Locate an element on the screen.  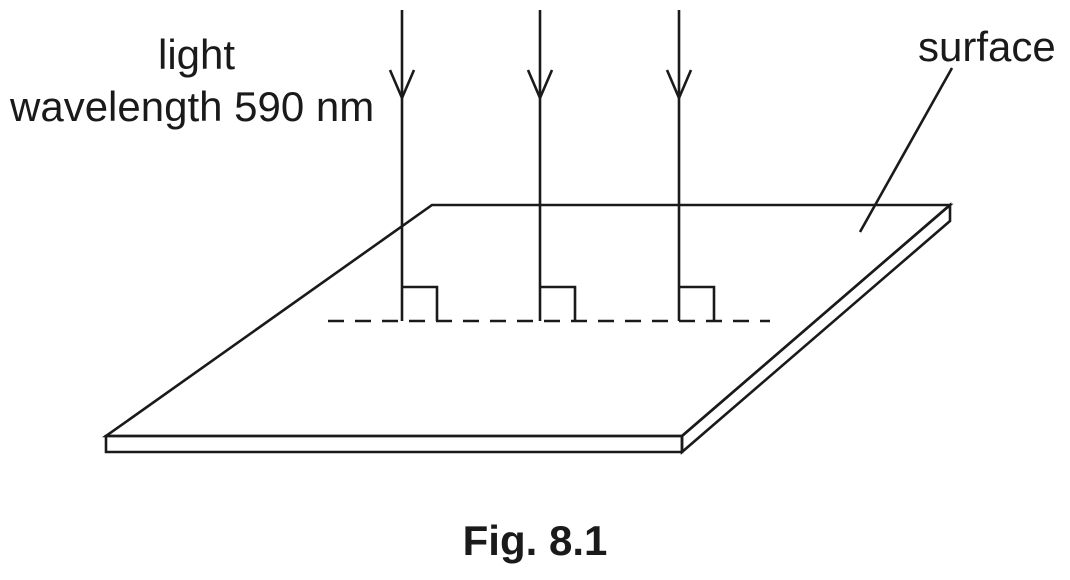
ray-2-arrowhead is located at coordinates (540, 85).